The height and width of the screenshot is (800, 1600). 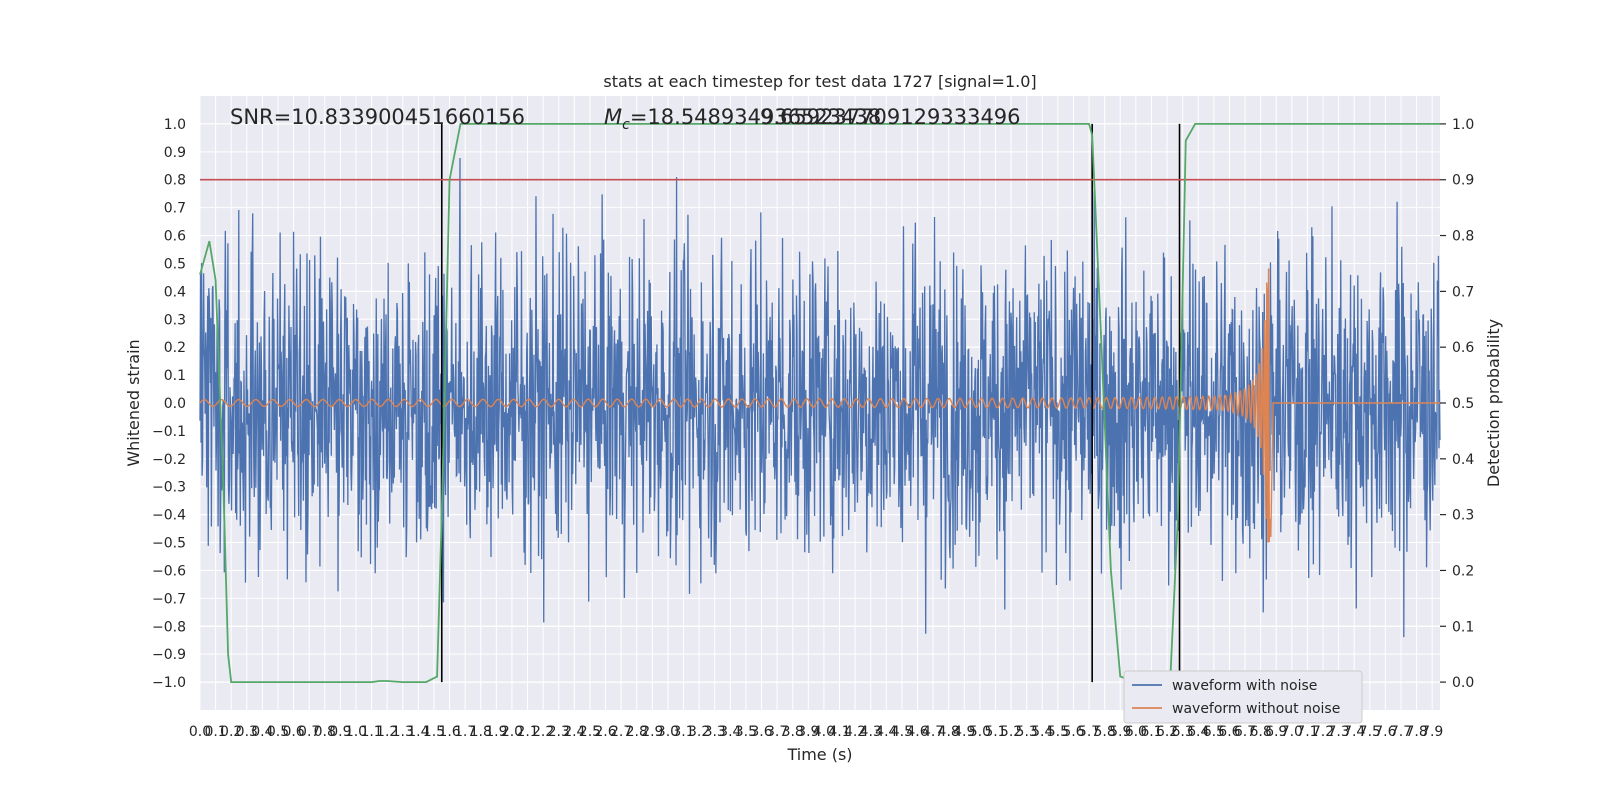 I want to click on x-tick-label: 4.0, so click(x=824, y=732).